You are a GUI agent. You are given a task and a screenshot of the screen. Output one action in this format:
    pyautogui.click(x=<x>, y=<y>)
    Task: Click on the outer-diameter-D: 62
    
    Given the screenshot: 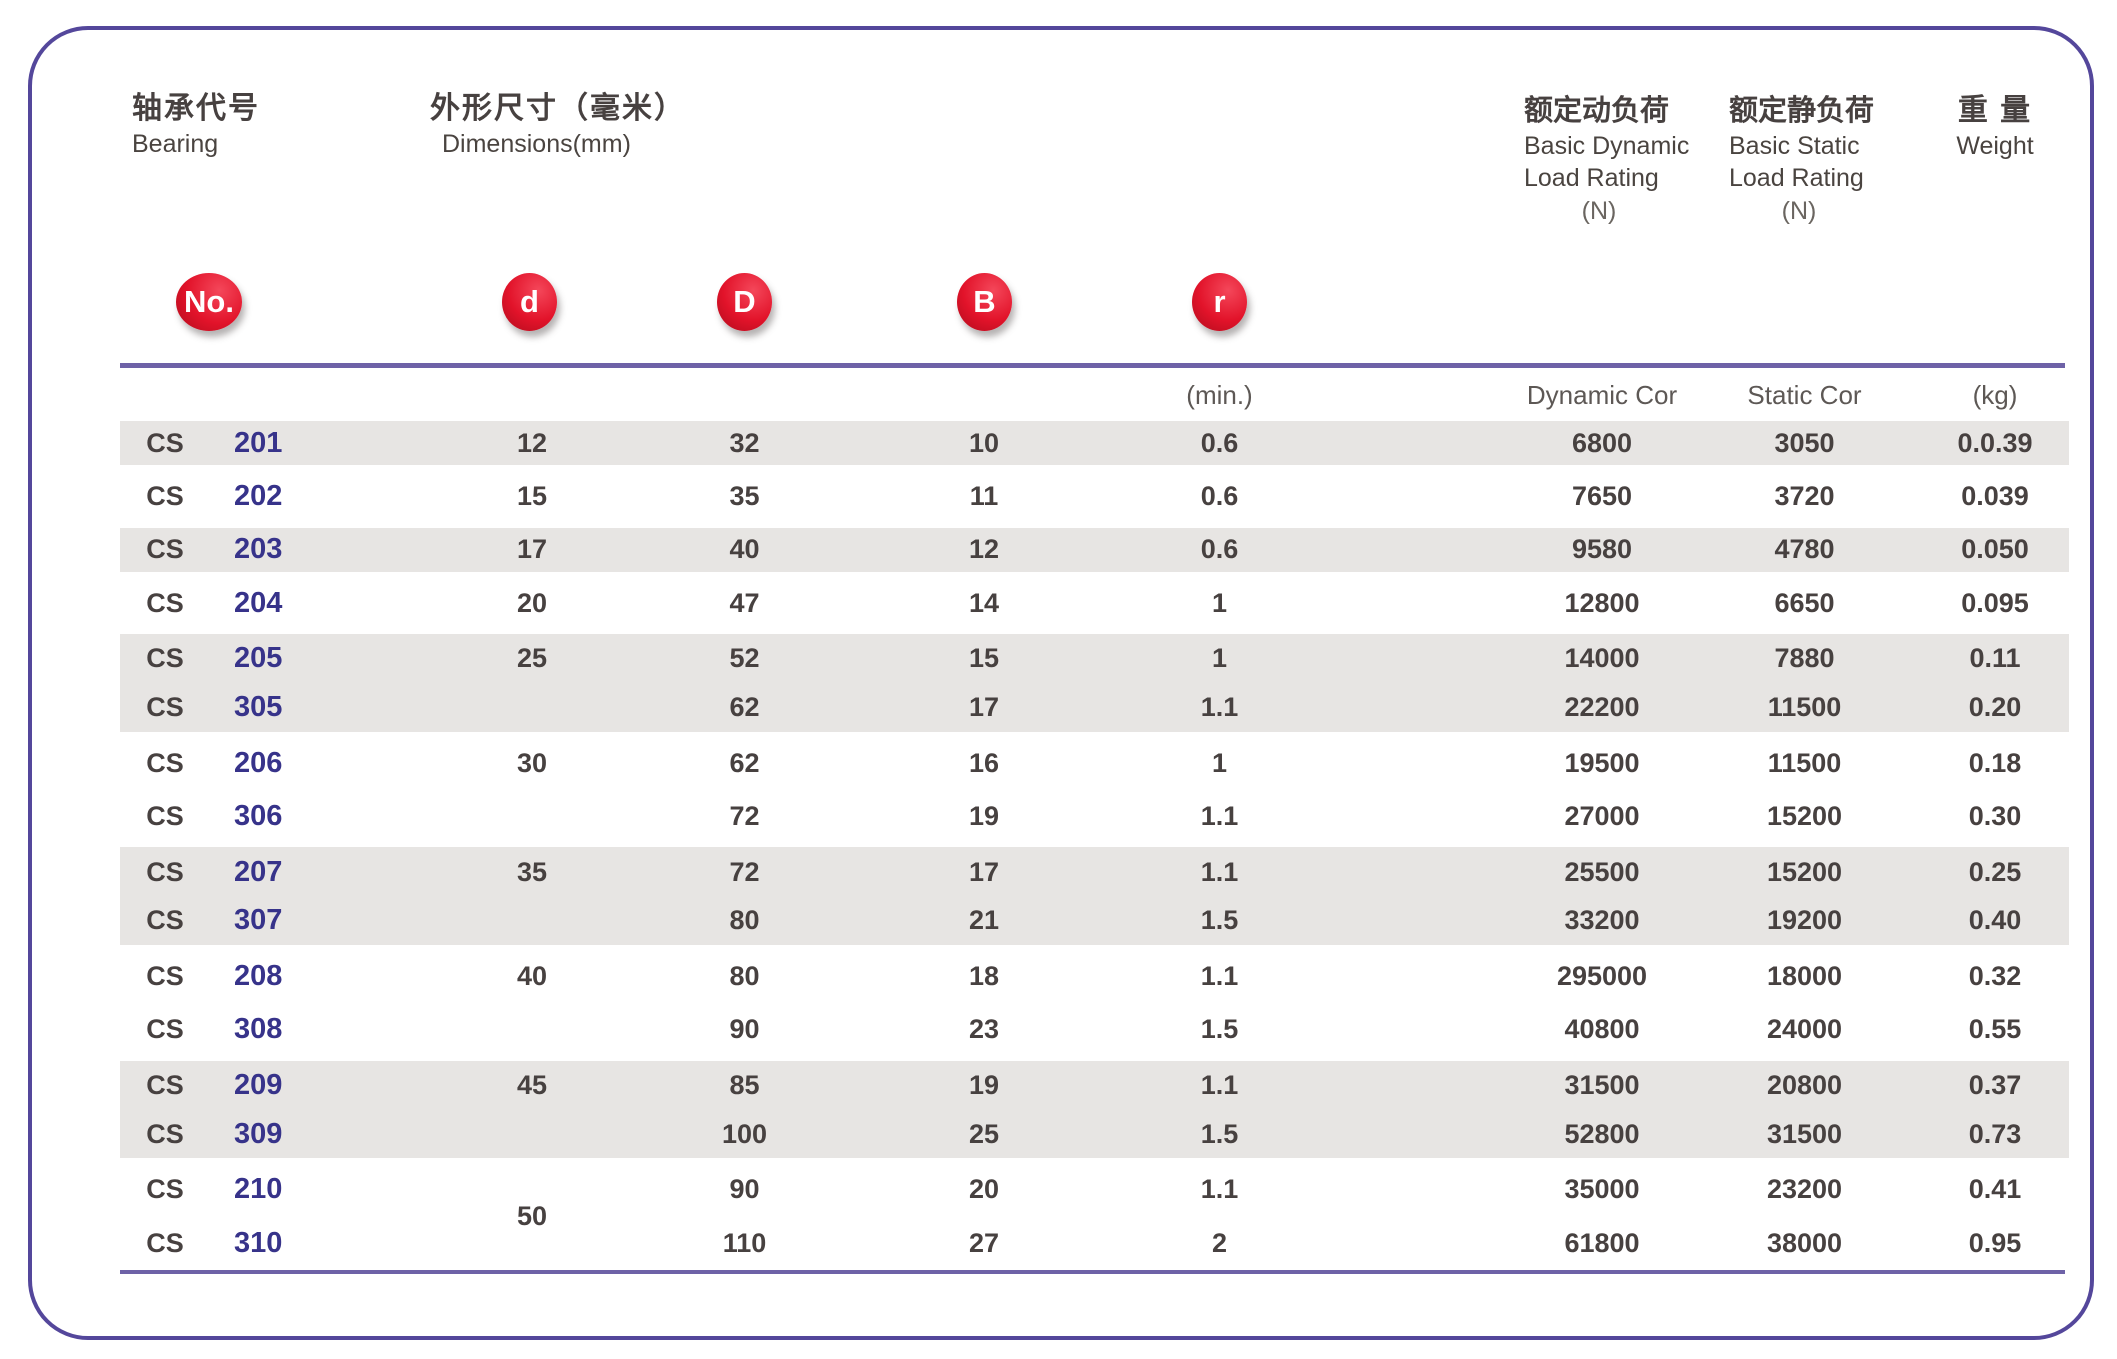 What is the action you would take?
    pyautogui.click(x=744, y=707)
    